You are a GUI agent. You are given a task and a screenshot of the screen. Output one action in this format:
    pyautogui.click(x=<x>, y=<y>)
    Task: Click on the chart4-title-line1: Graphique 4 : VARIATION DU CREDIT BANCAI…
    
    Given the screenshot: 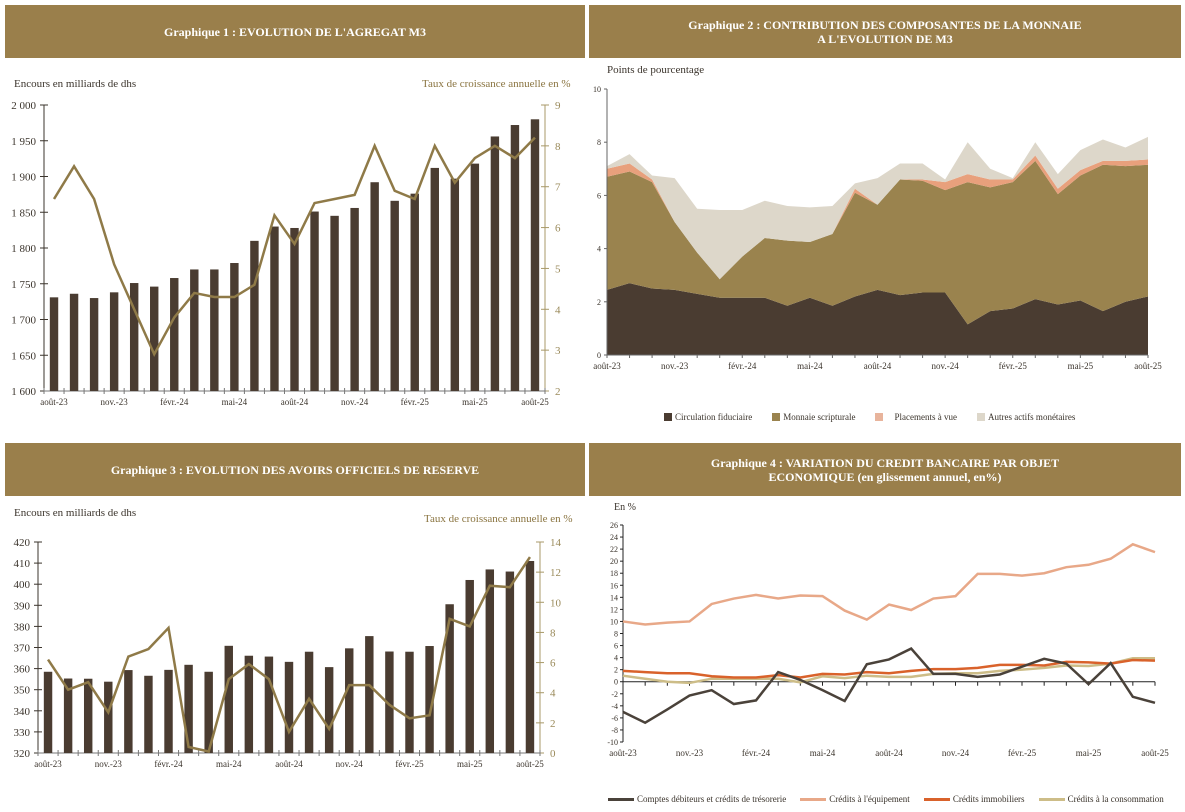 What is the action you would take?
    pyautogui.click(x=885, y=462)
    